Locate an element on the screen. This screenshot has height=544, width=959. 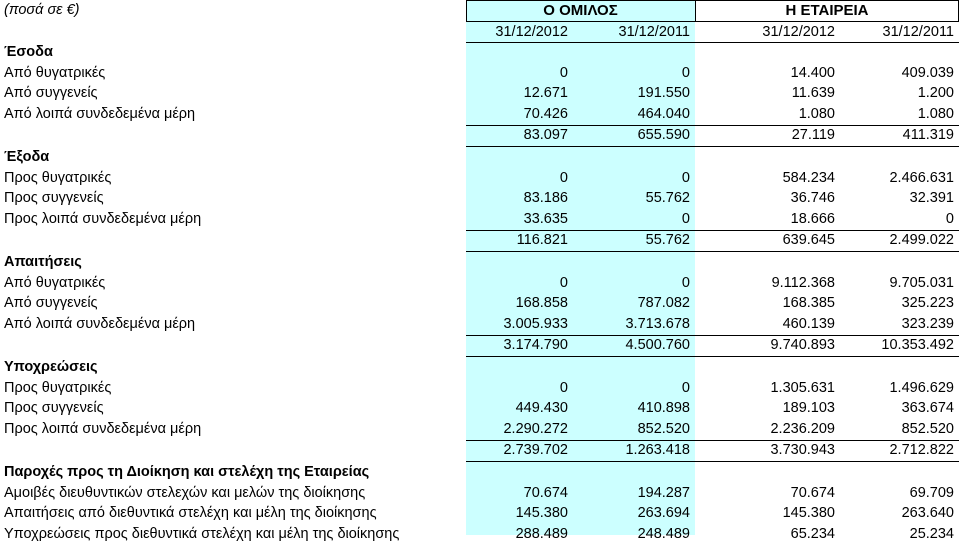
total-cell: 27.119 is located at coordinates (813, 135).